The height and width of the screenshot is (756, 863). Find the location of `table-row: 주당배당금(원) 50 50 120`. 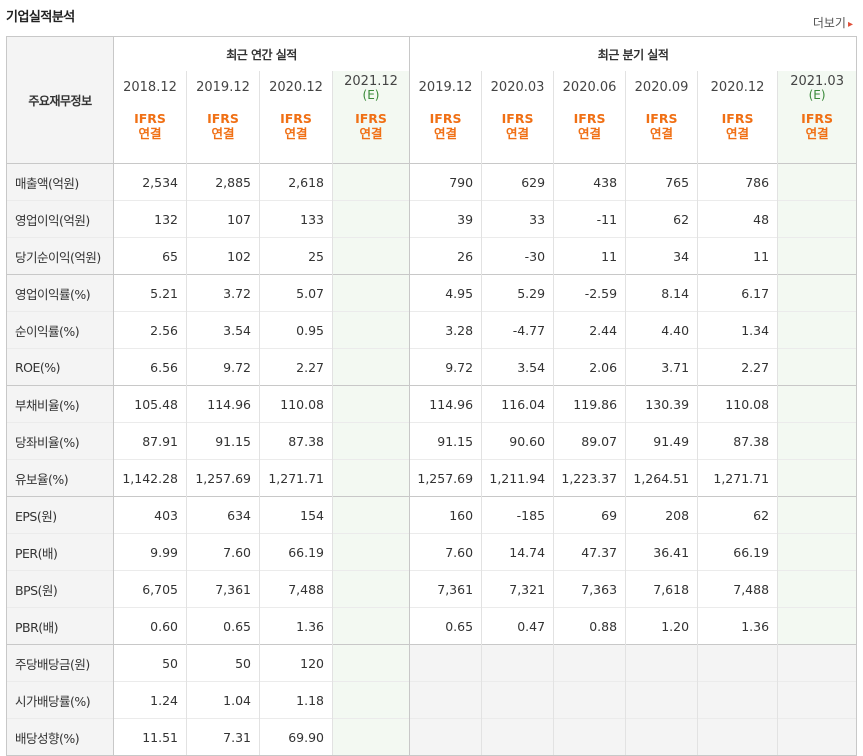

table-row: 주당배당금(원) 50 50 120 is located at coordinates (432, 663).